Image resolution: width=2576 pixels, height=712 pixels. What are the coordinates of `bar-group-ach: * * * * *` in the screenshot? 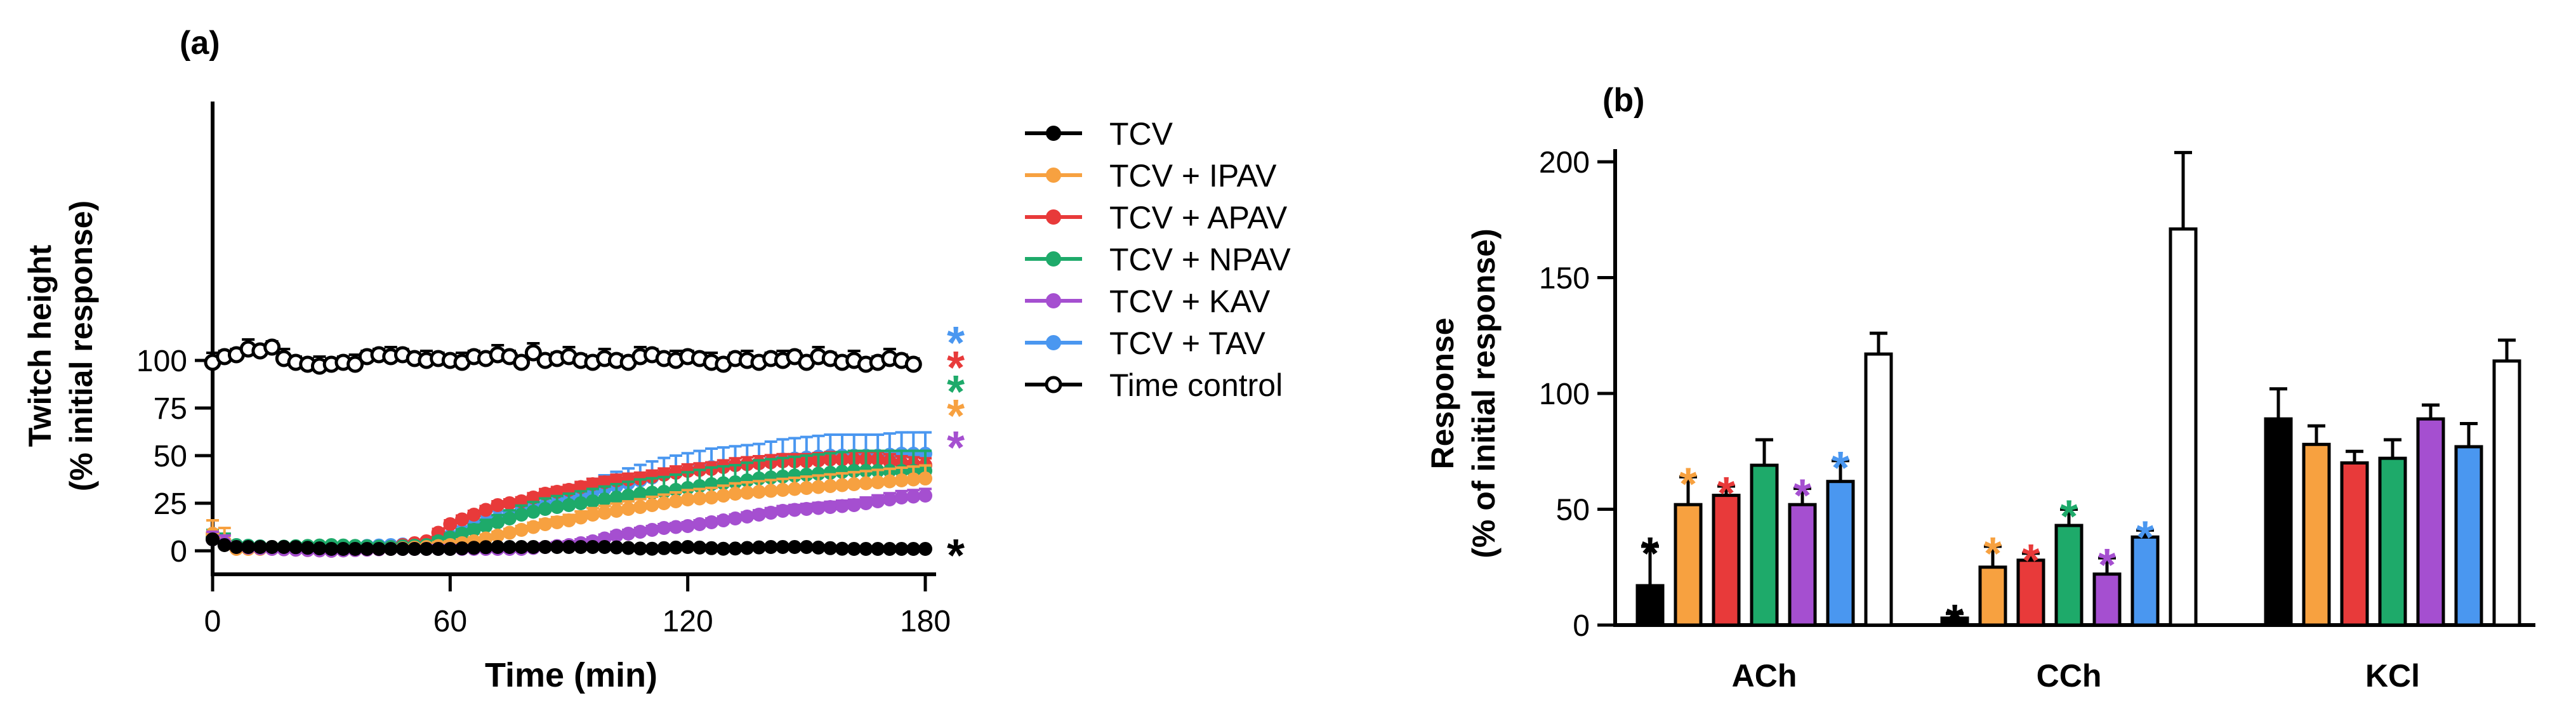 It's located at (1764, 479).